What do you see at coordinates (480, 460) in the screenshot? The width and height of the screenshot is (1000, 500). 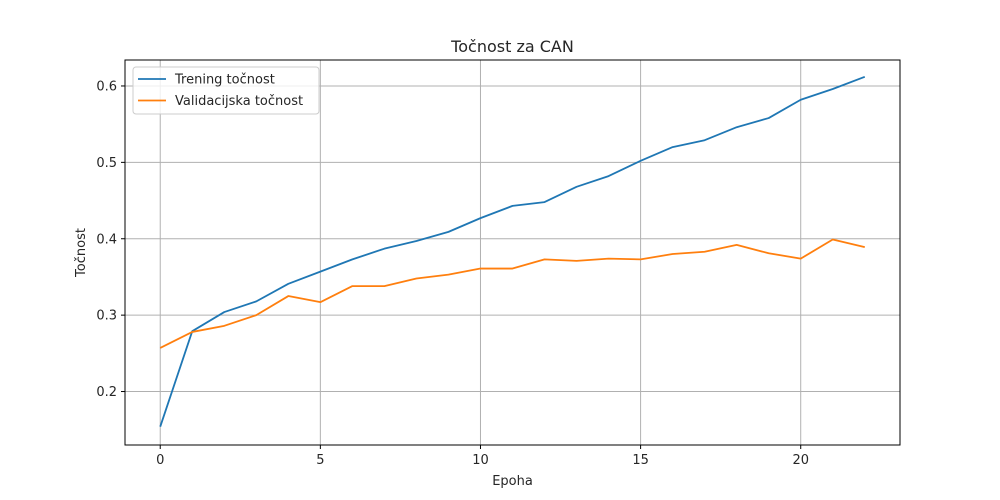 I see `x-tick-label: 10` at bounding box center [480, 460].